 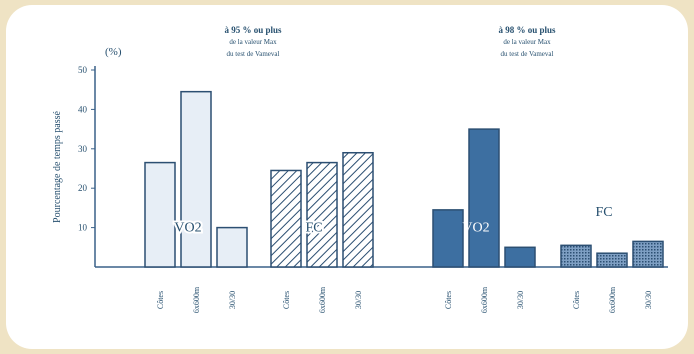 What do you see at coordinates (83, 228) in the screenshot?
I see `y-tick-label: 10` at bounding box center [83, 228].